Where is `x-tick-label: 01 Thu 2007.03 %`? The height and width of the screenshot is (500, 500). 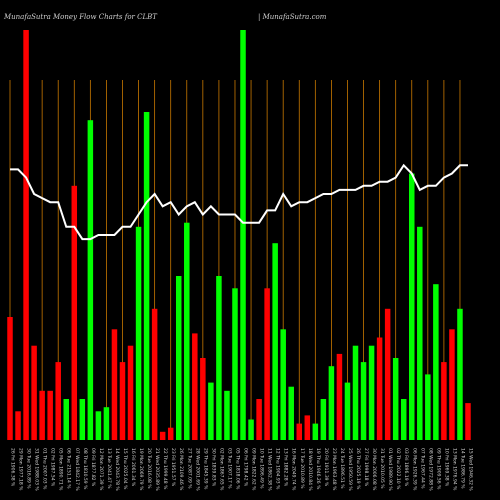 x-tick-label: 01 Thu 2007.03 % is located at coordinates (45, 469).